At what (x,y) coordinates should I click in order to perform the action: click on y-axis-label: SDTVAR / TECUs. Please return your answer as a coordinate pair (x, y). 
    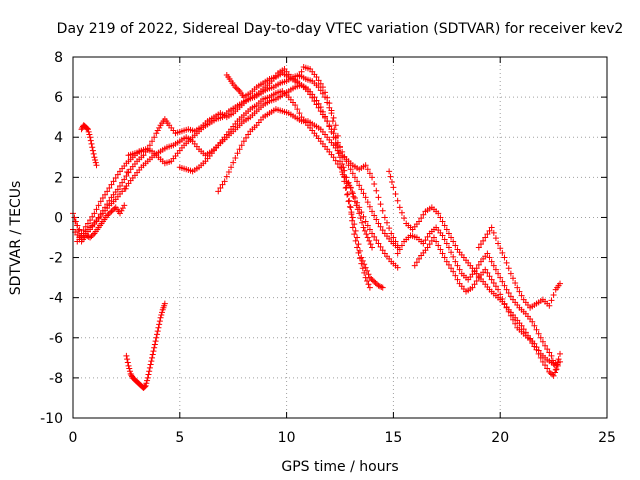
    Looking at the image, I should click on (16, 238).